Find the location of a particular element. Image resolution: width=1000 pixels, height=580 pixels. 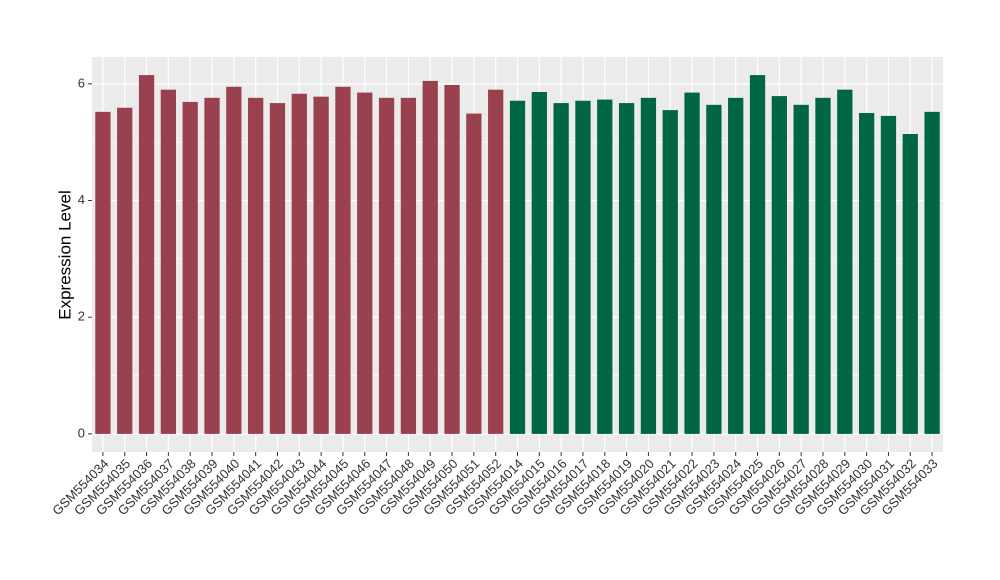

y-tick-label: 0 is located at coordinates (81, 432).